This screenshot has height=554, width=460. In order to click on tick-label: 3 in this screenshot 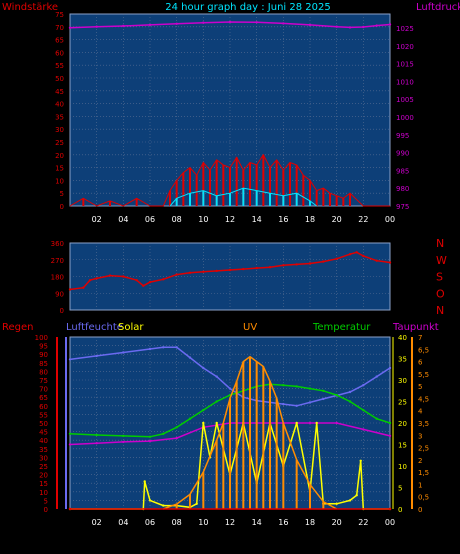, I will do `click(420, 436)`.